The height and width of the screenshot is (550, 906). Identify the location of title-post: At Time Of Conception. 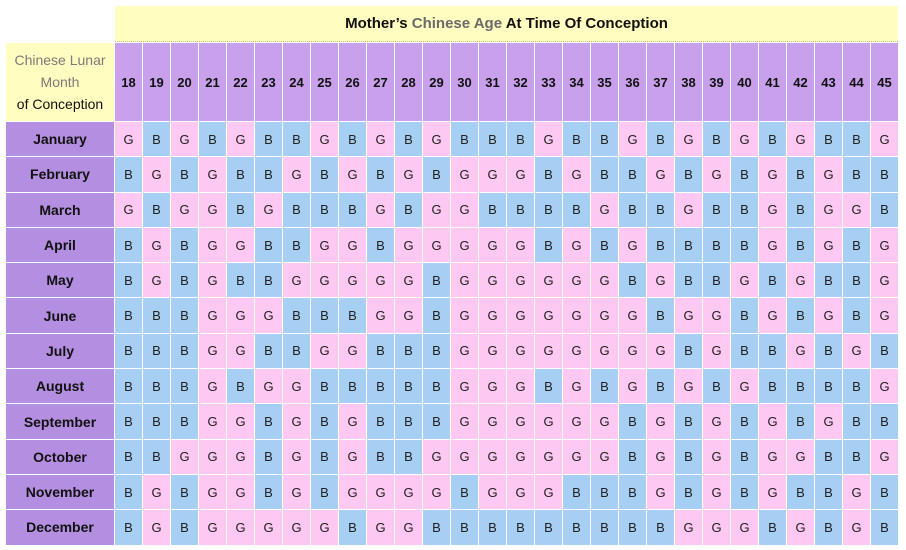
(585, 23).